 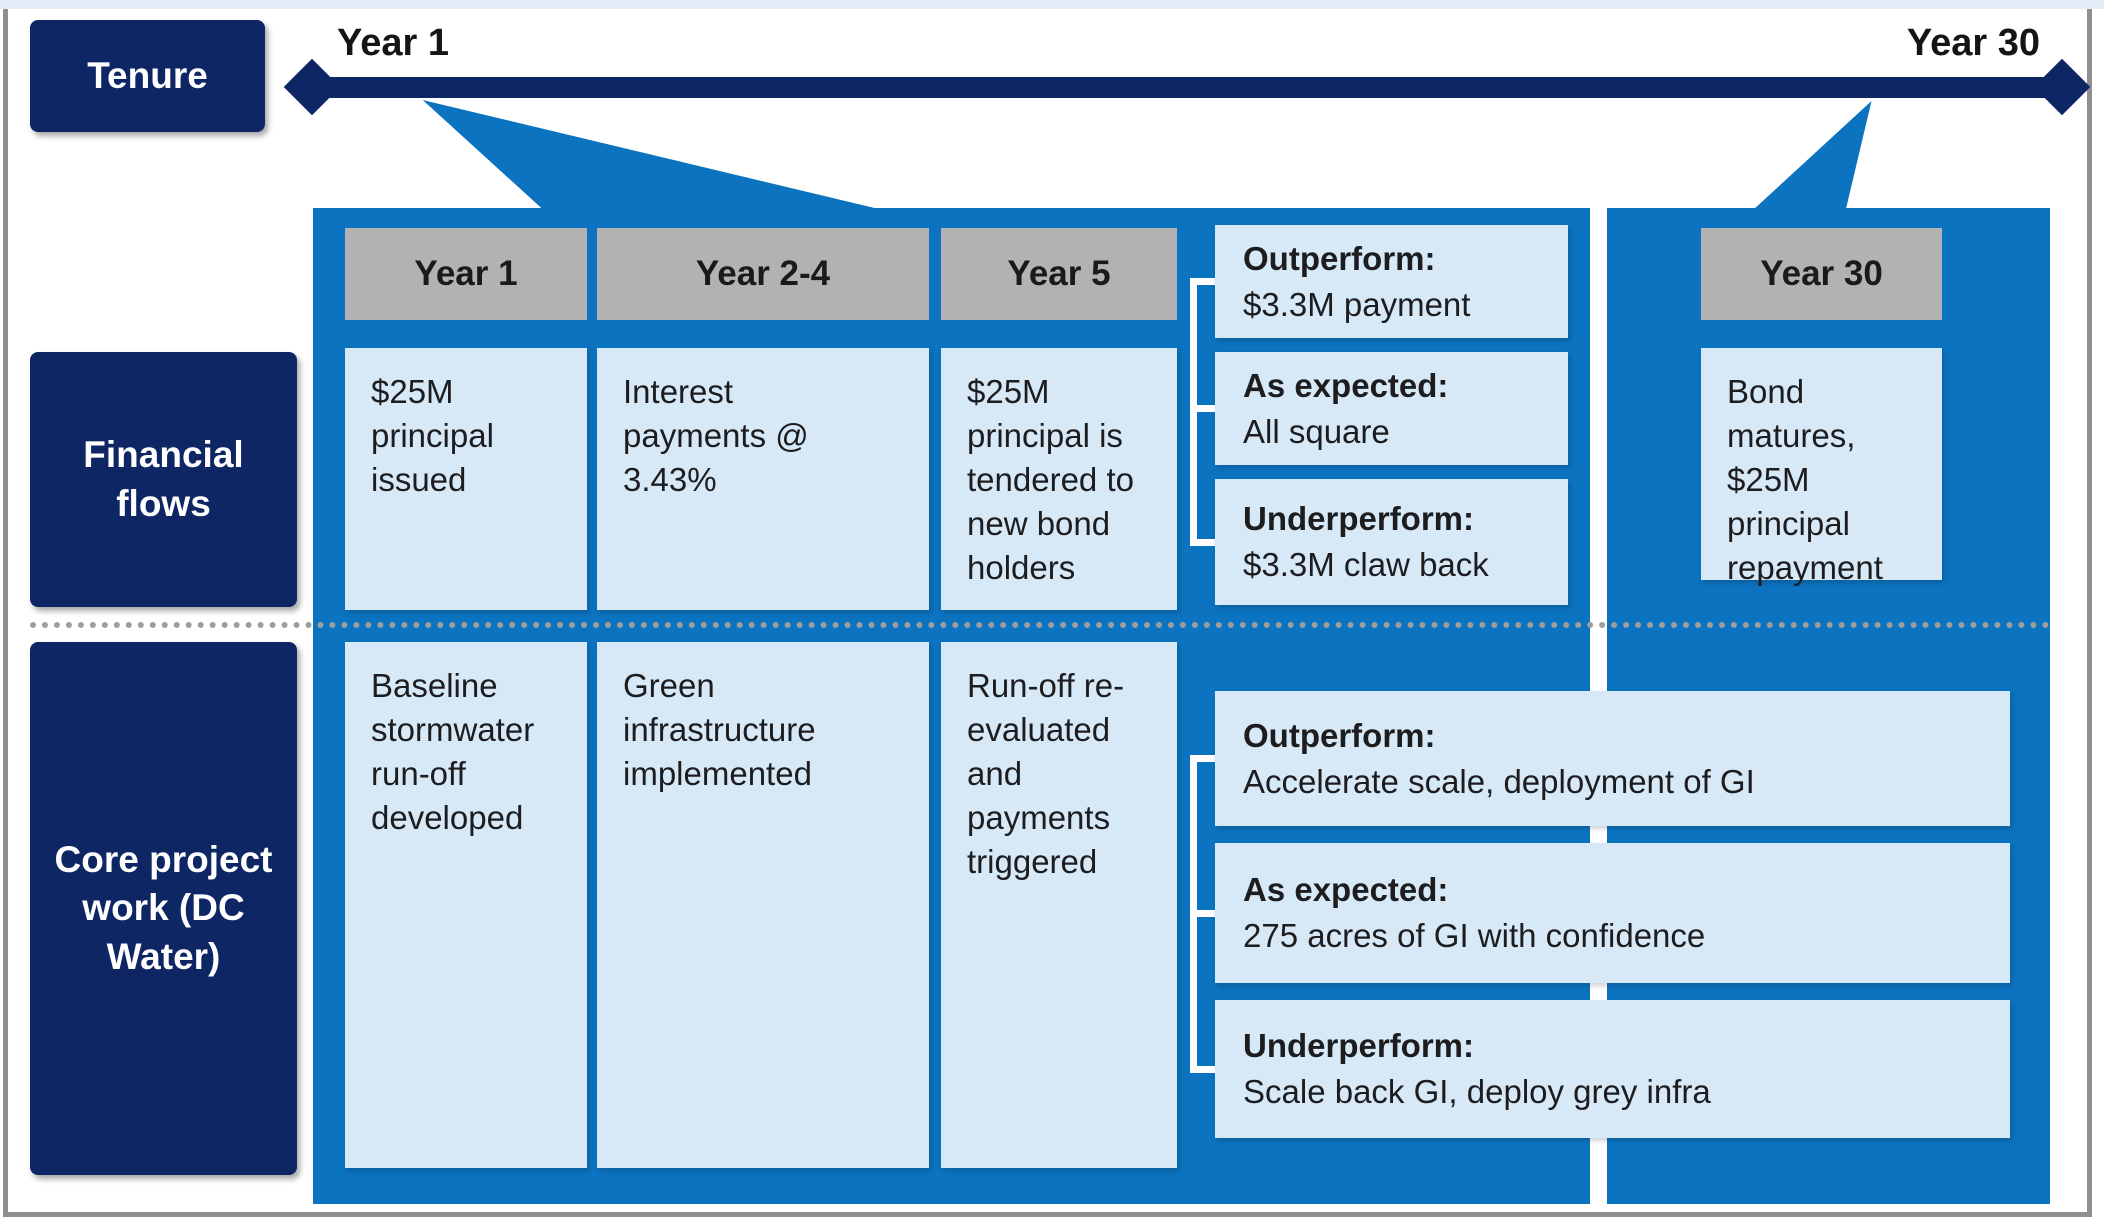 What do you see at coordinates (1359, 519) in the screenshot?
I see `financial-underperform-title: Underperform:` at bounding box center [1359, 519].